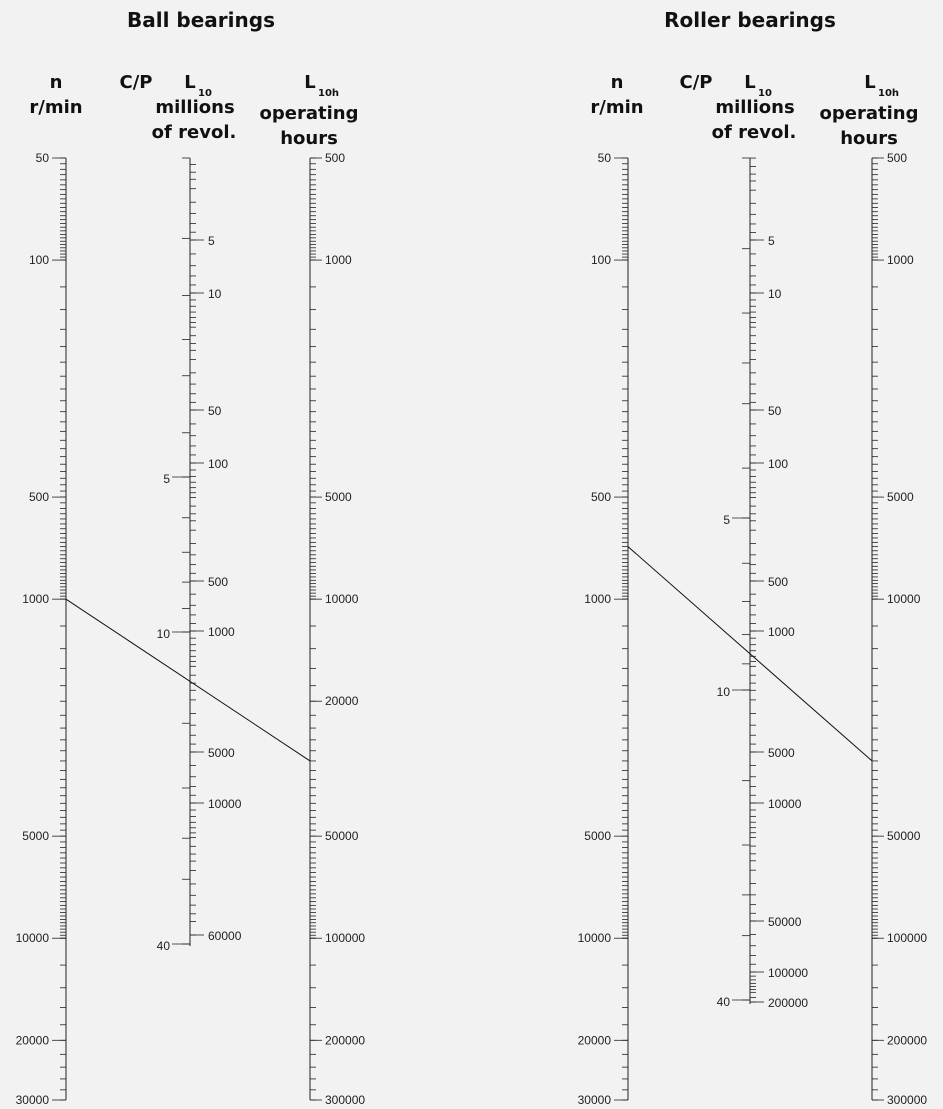 This screenshot has width=943, height=1109. Describe the element at coordinates (788, 1003) in the screenshot. I see `l10-tick-label: 200000` at that location.